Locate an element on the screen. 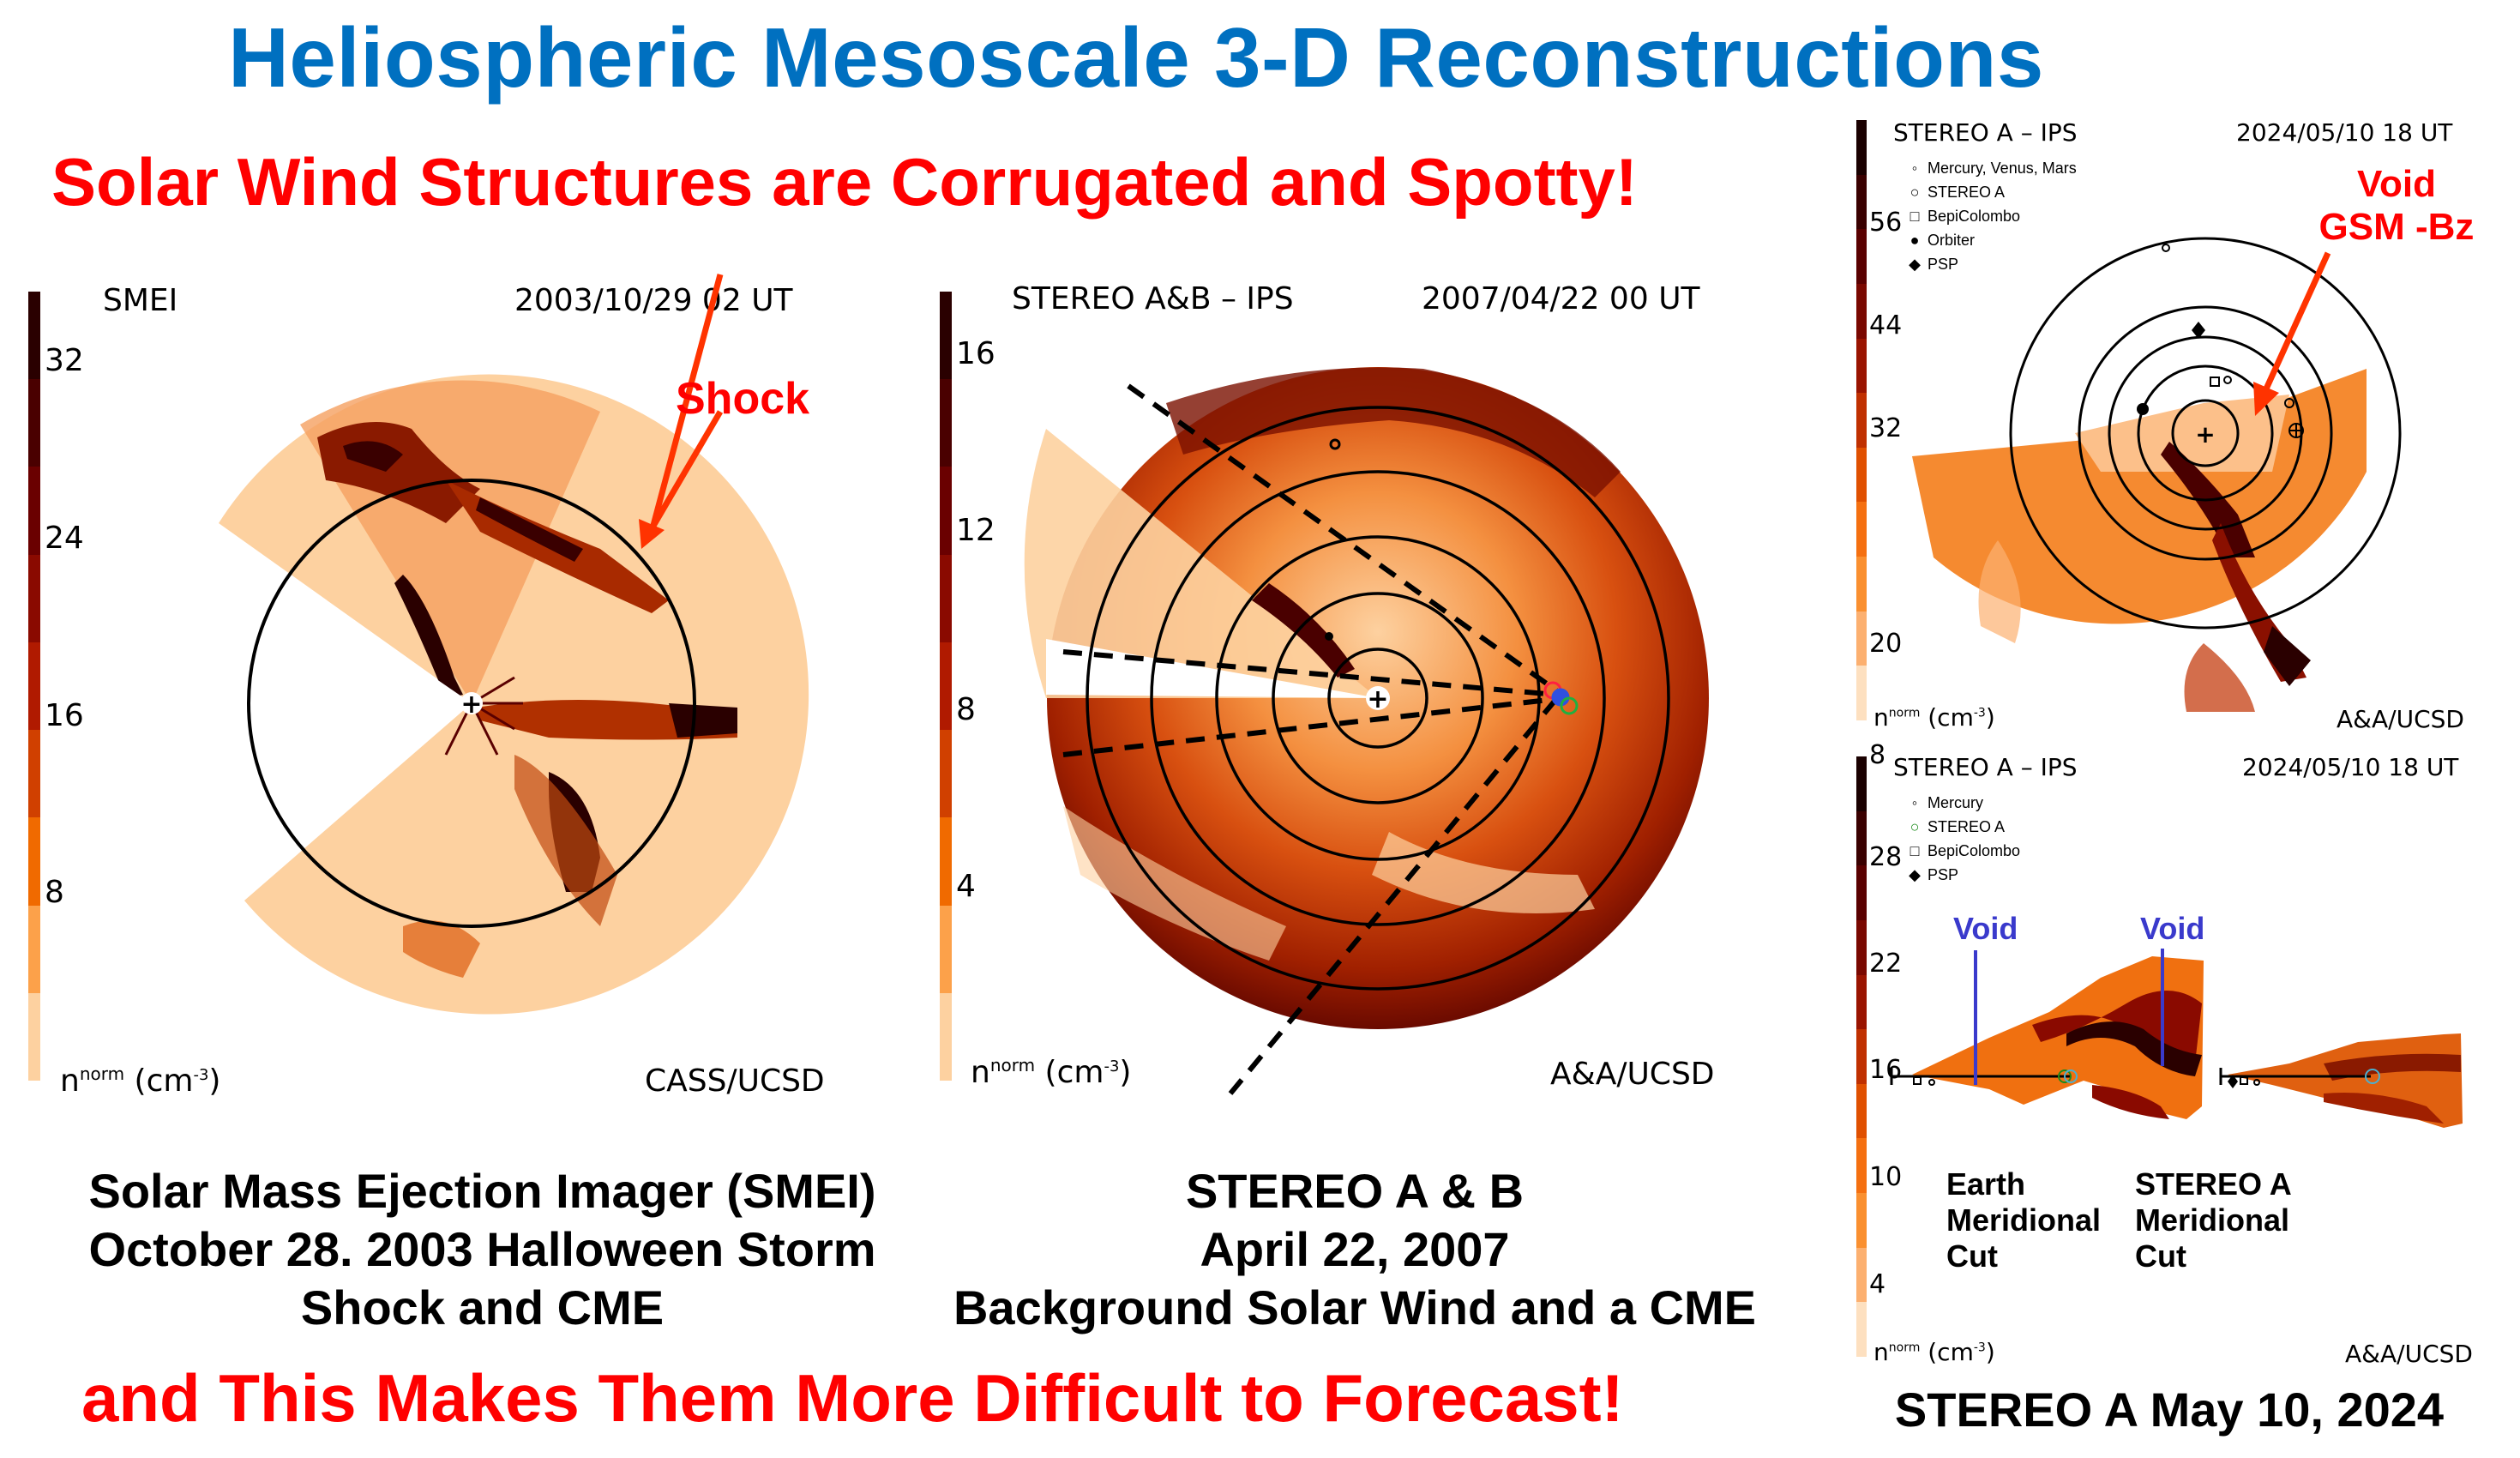 This screenshot has height=1458, width=2520. stereo-a-colorbar is located at coordinates (1862, 421).